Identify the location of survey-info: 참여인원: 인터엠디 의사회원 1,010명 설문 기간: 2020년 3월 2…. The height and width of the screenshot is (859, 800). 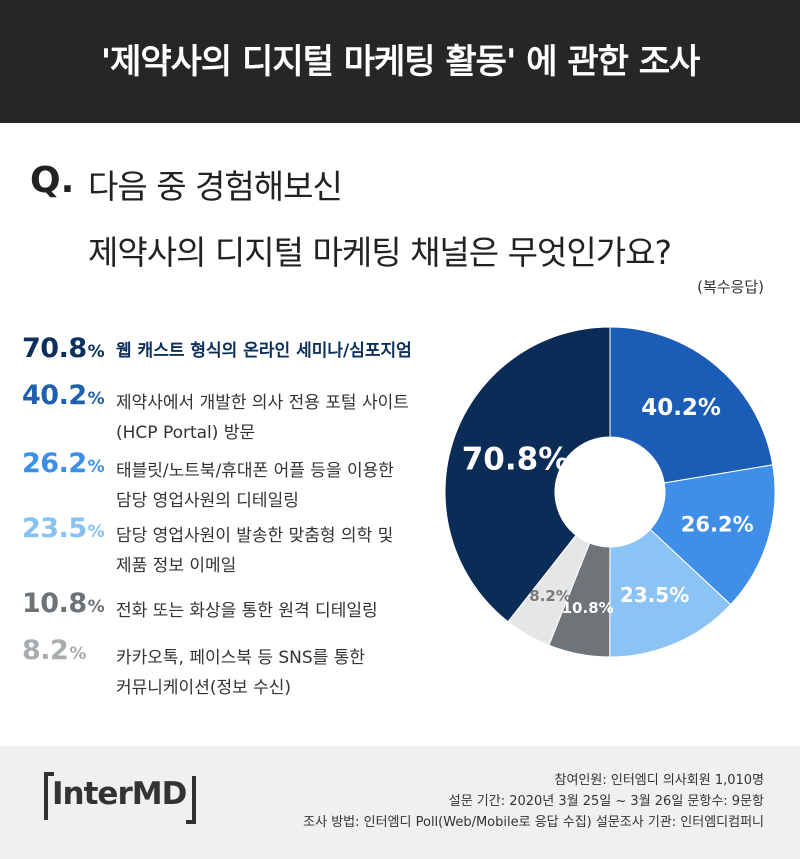
(533, 801).